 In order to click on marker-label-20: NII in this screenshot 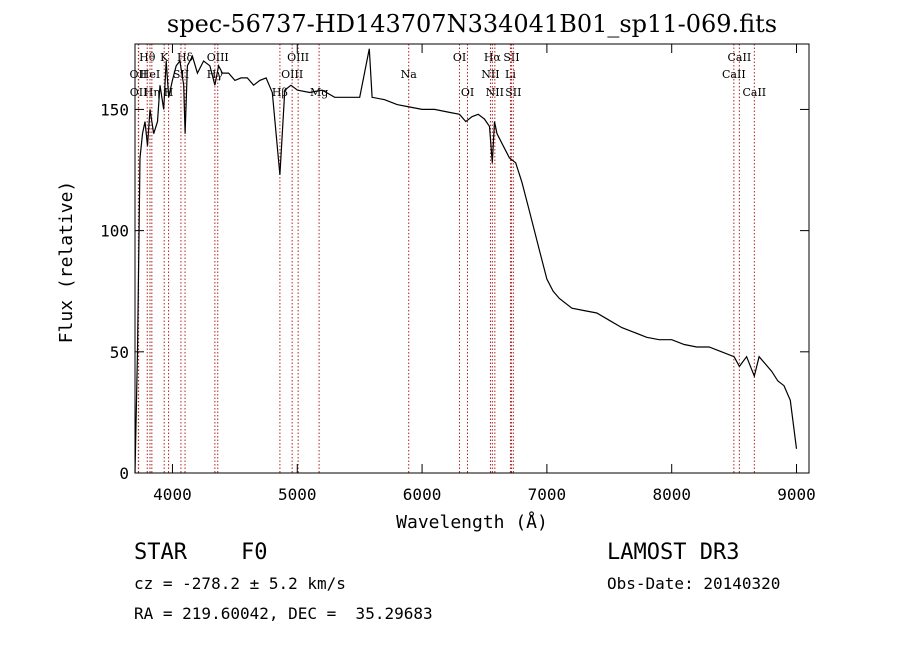, I will do `click(495, 92)`.